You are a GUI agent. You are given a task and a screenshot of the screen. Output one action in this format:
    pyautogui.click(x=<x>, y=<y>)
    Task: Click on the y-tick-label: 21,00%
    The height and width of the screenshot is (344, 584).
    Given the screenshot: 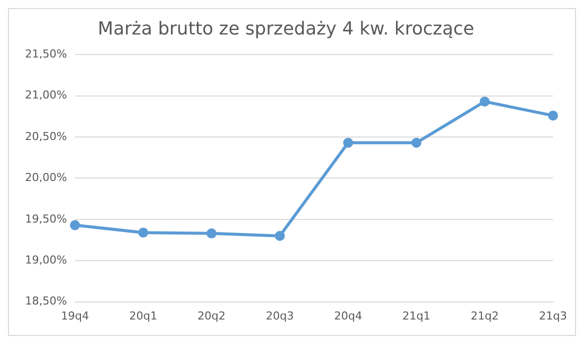 What is the action you would take?
    pyautogui.click(x=45, y=95)
    